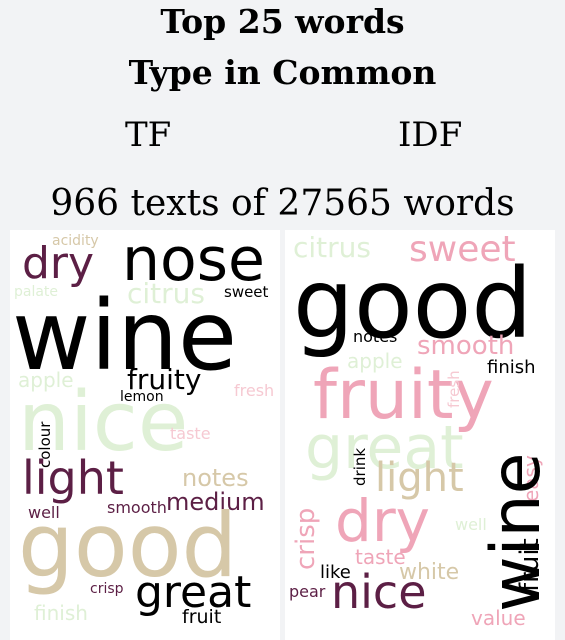  Describe the element at coordinates (379, 592) in the screenshot. I see `idf-word-nice: nice` at that location.